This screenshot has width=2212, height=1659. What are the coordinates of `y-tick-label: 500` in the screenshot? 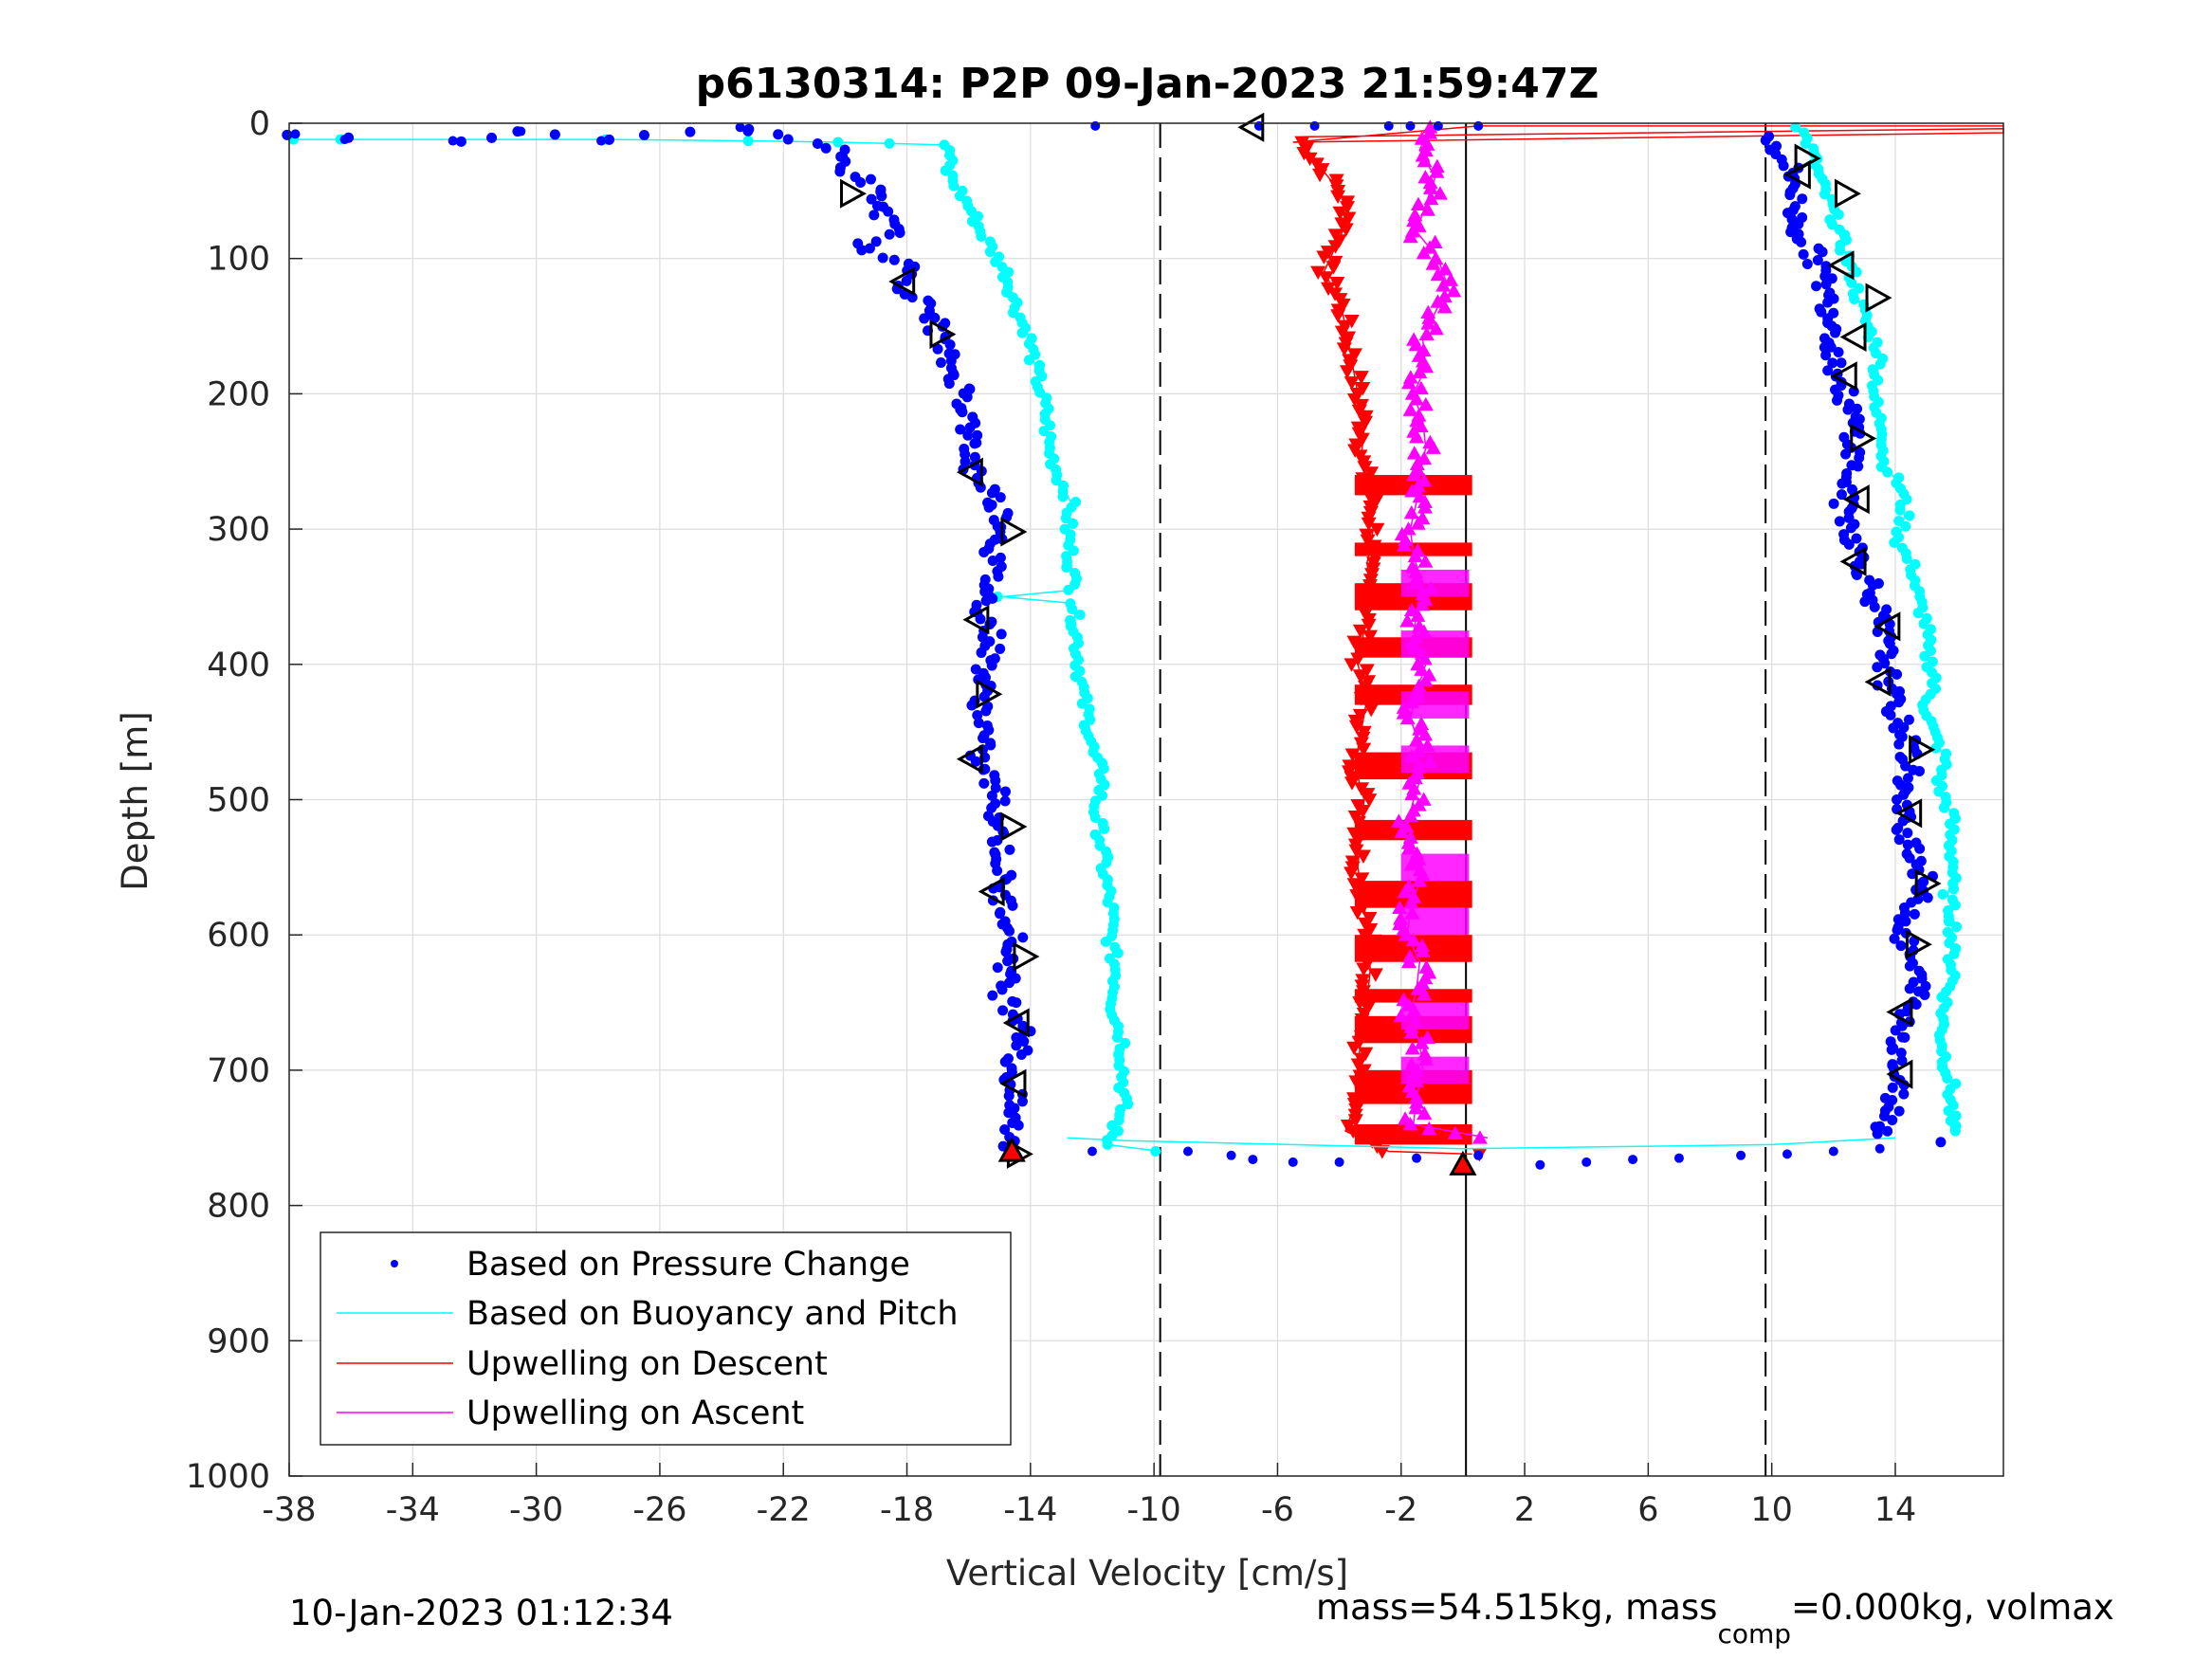 It's located at (238, 801).